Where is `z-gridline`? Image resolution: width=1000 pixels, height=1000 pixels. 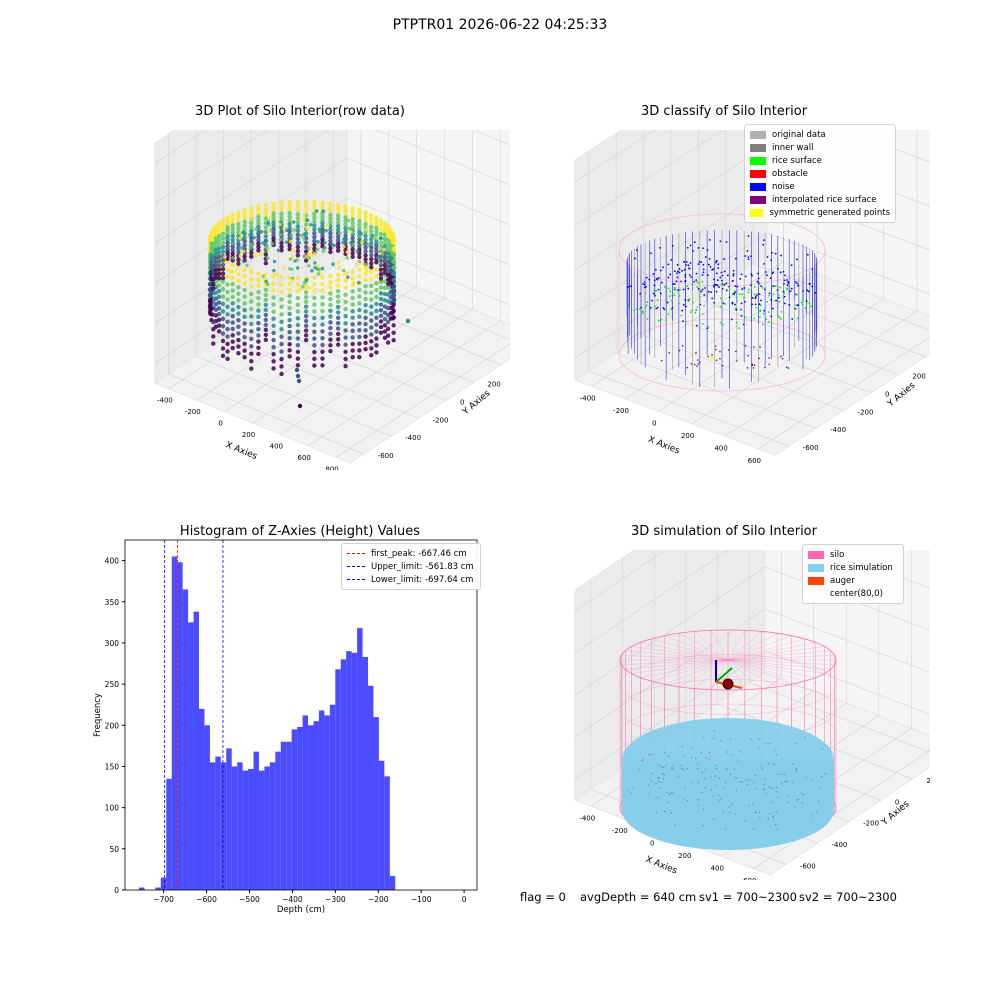 z-gridline is located at coordinates (847, 598).